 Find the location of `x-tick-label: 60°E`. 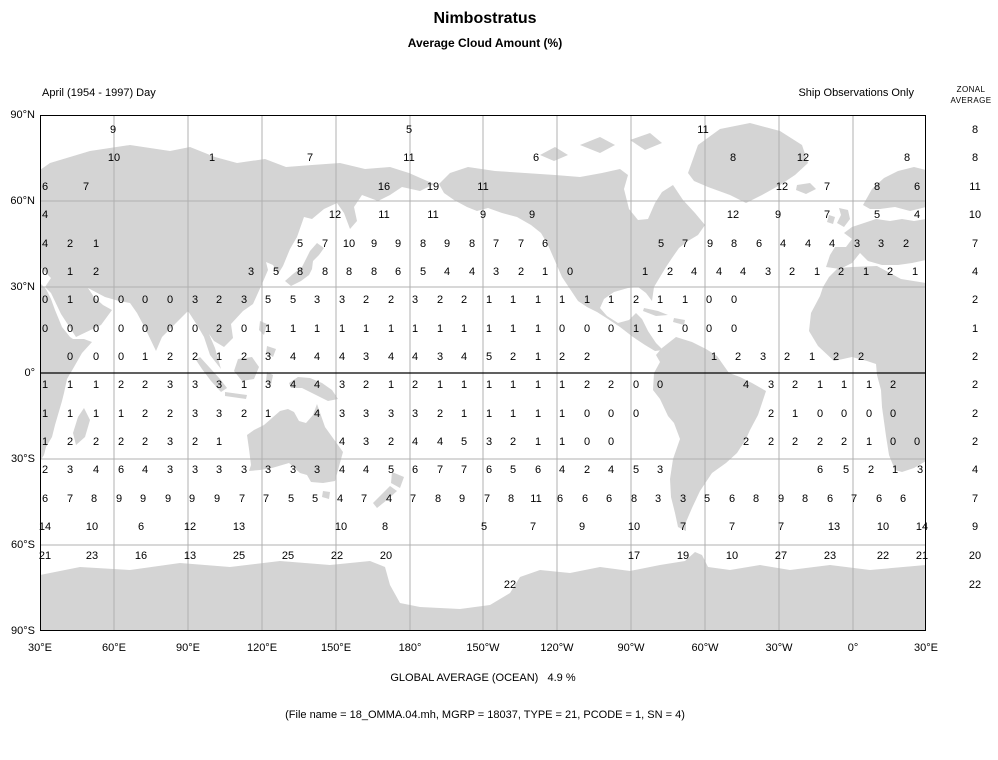

x-tick-label: 60°E is located at coordinates (114, 648).